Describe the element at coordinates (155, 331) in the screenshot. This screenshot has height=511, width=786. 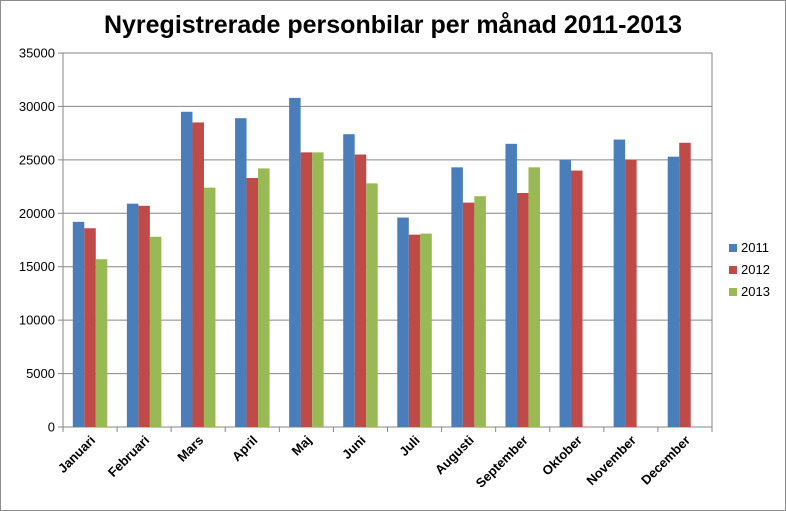
I see `bar-2013-februari` at that location.